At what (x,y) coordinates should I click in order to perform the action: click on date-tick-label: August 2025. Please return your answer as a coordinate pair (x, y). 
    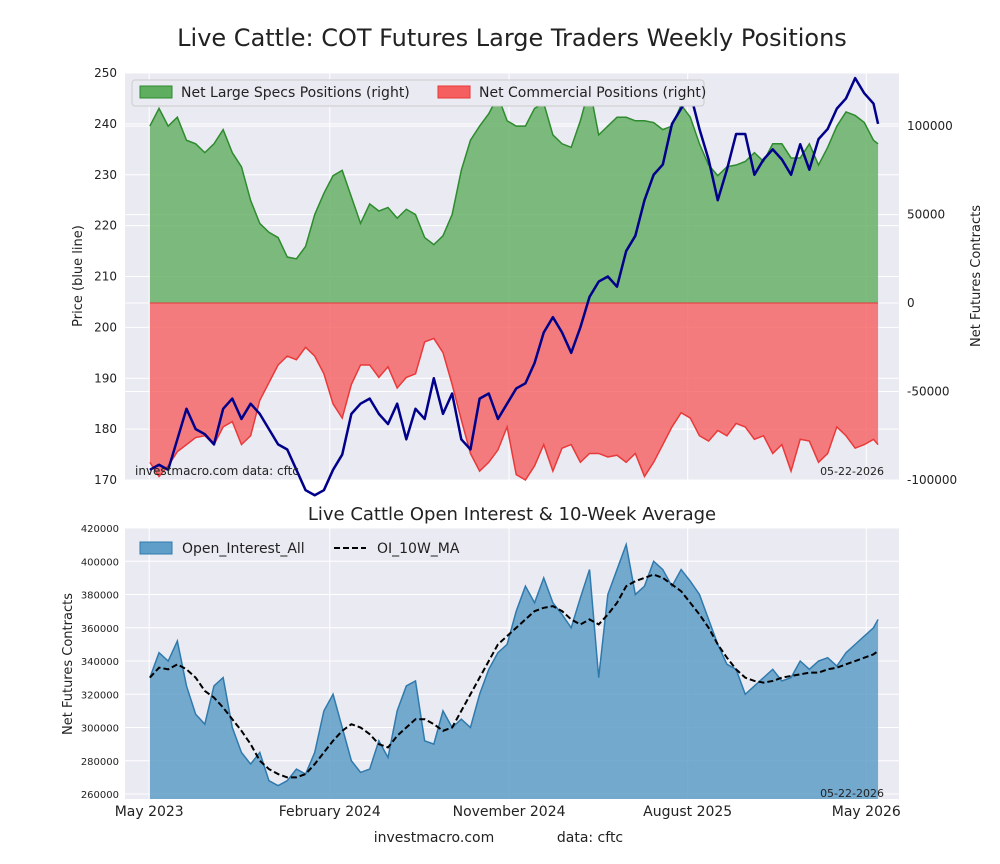
    Looking at the image, I should click on (687, 812).